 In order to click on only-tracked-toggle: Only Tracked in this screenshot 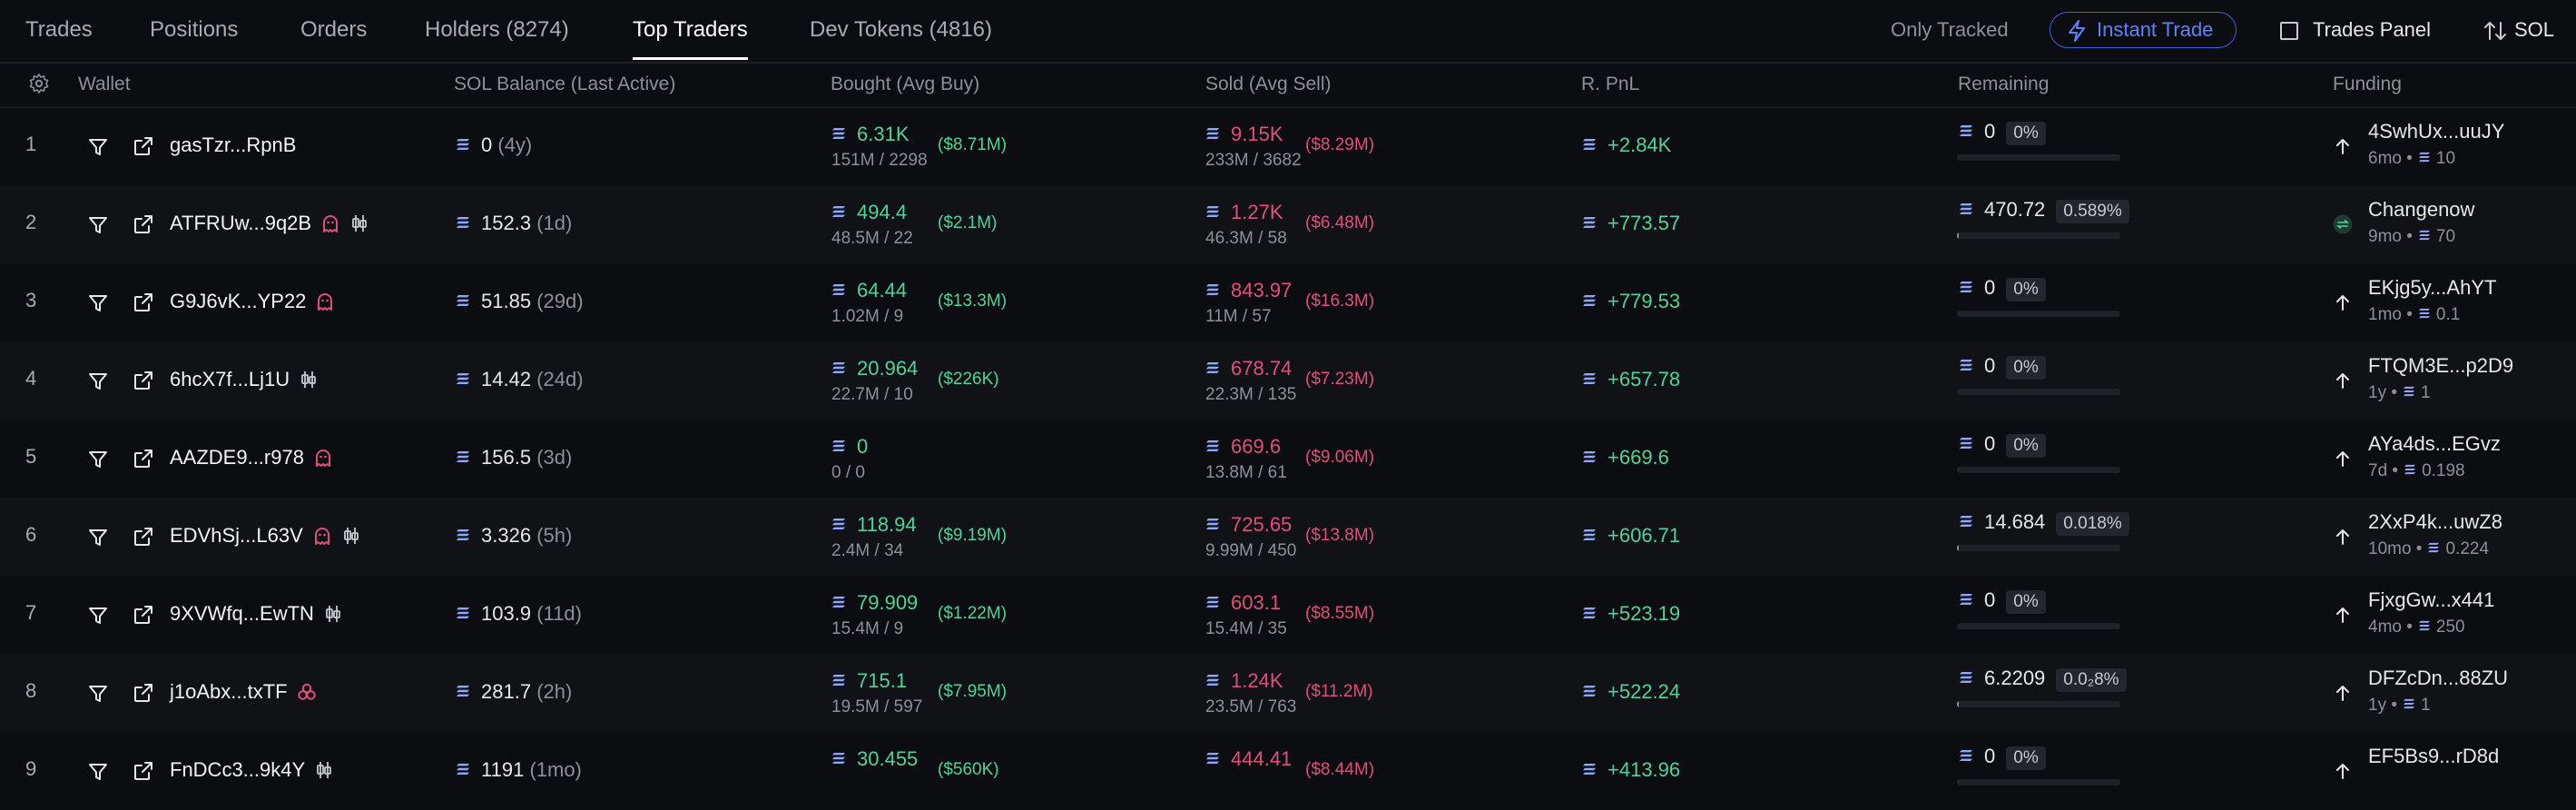, I will do `click(1950, 29)`.